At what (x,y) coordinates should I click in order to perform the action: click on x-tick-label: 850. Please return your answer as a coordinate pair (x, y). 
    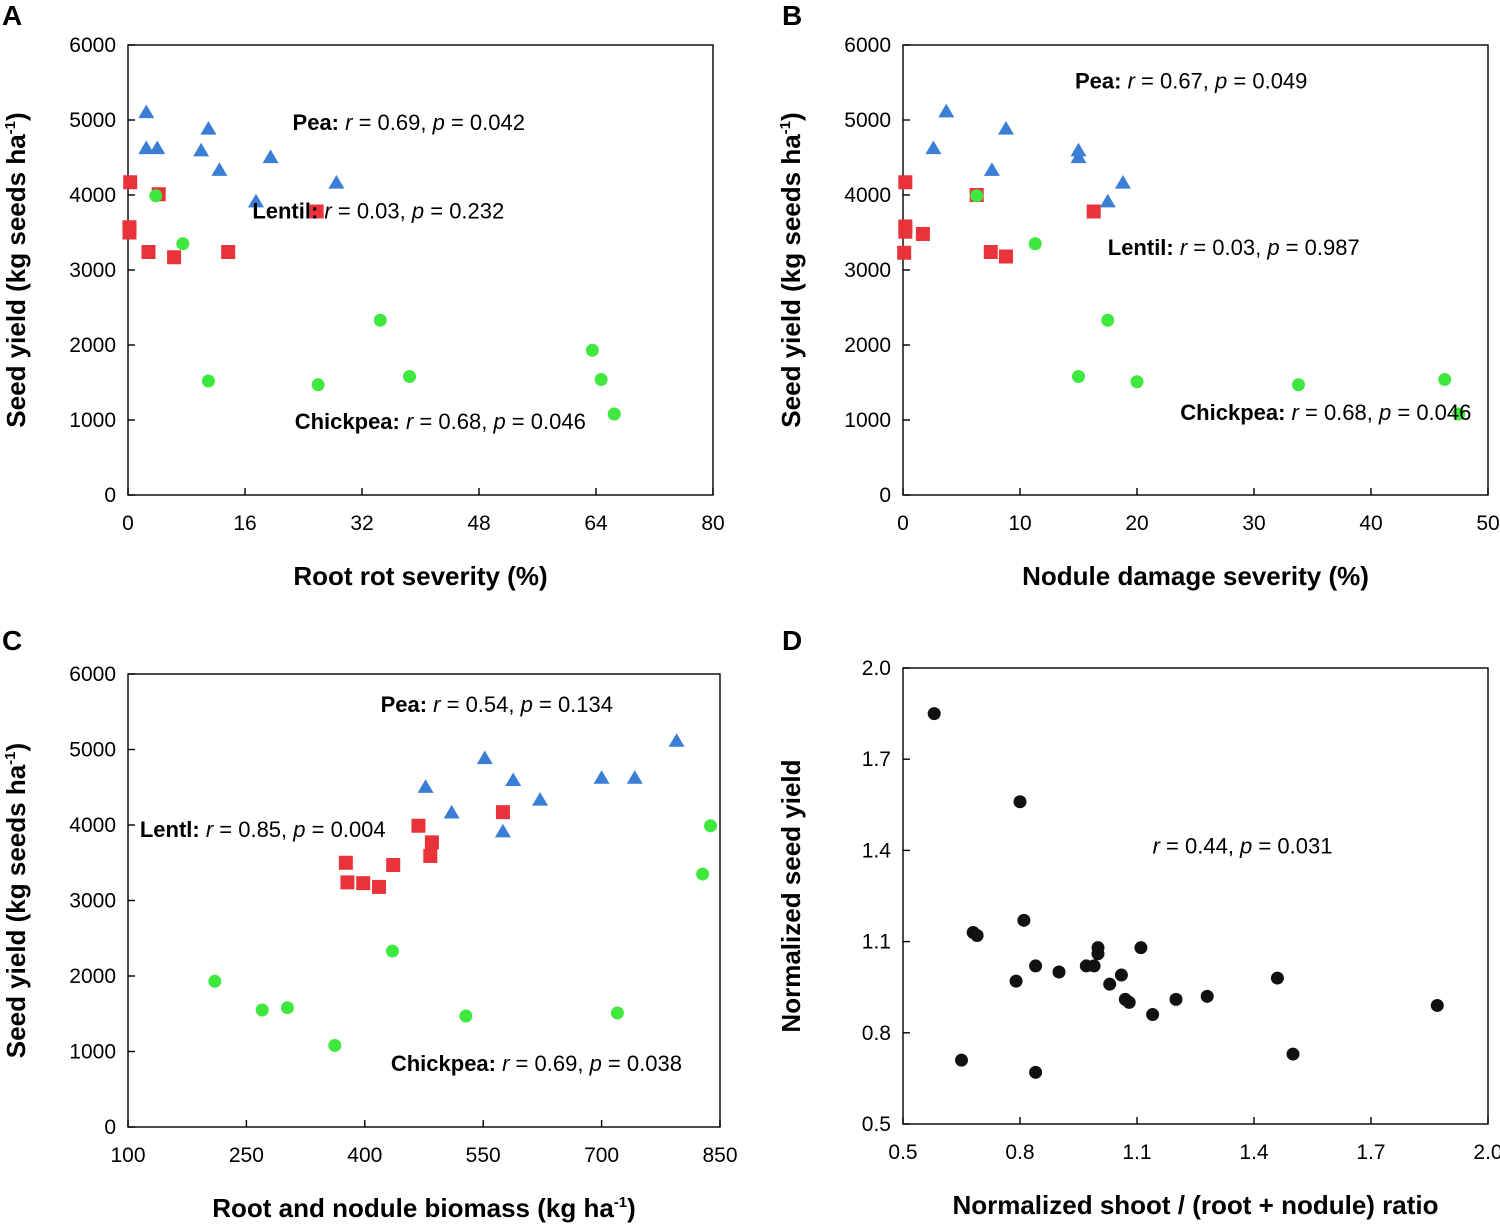
    Looking at the image, I should click on (719, 1155).